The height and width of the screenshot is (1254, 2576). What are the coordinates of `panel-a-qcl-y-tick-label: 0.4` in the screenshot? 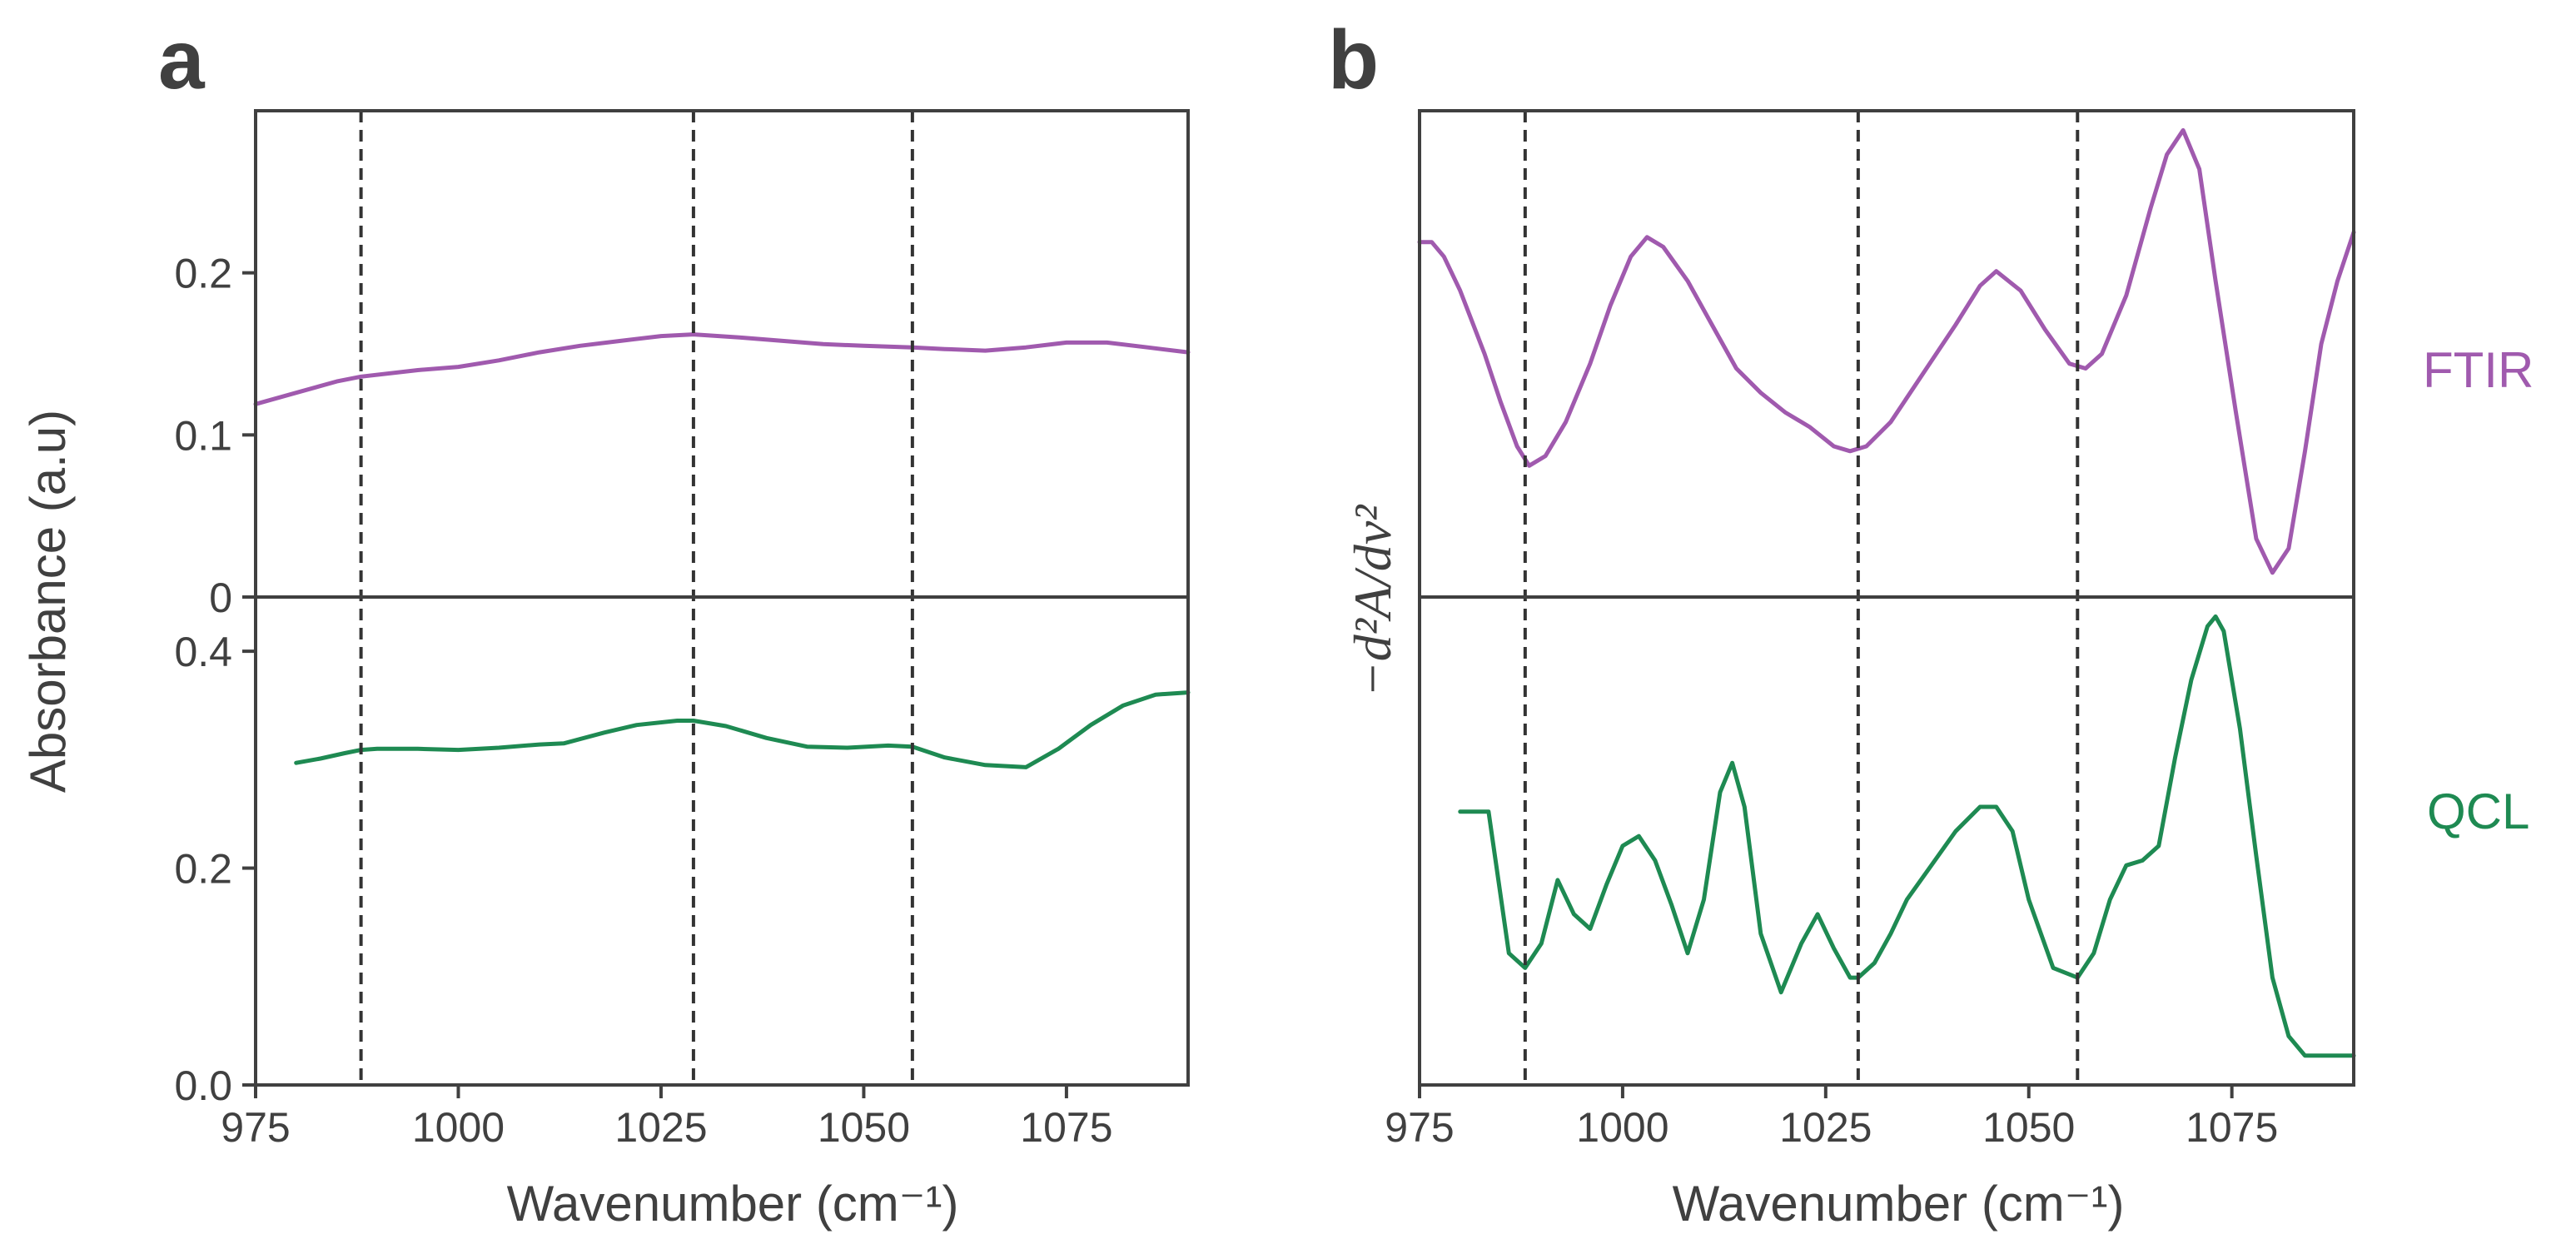 It's located at (203, 652).